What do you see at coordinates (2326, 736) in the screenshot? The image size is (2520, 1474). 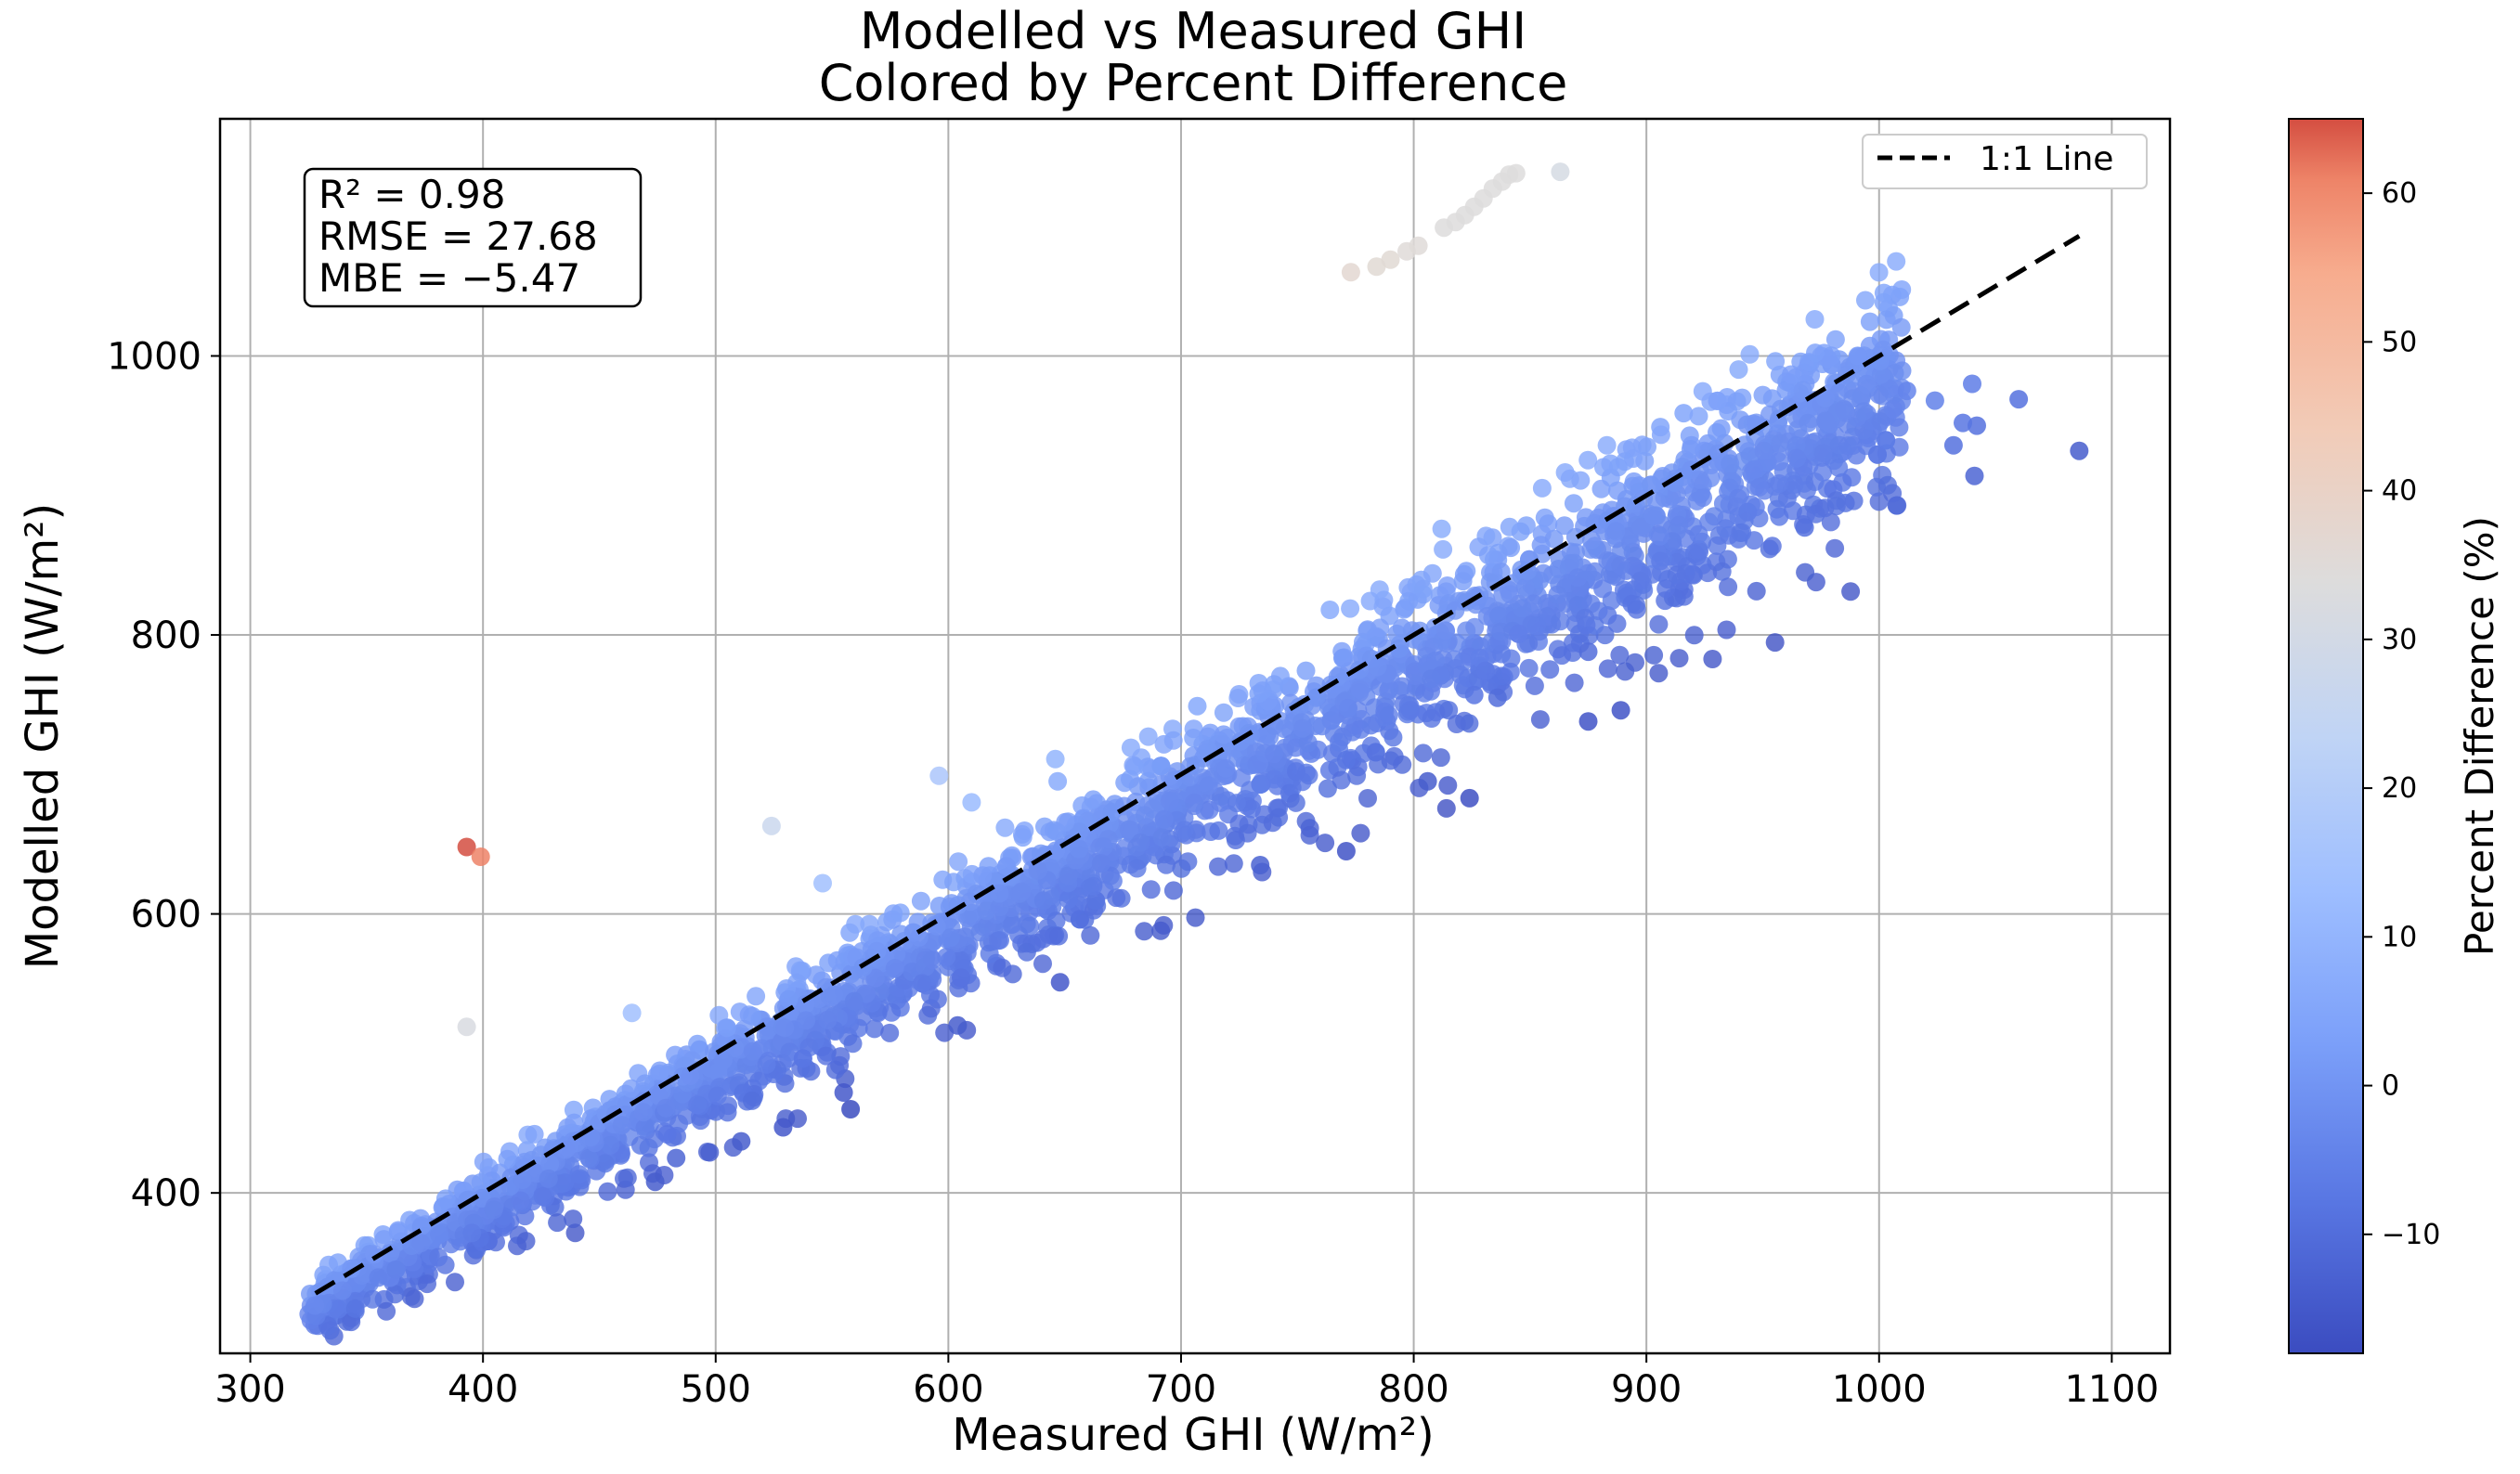 I see `colorbar-gradient` at bounding box center [2326, 736].